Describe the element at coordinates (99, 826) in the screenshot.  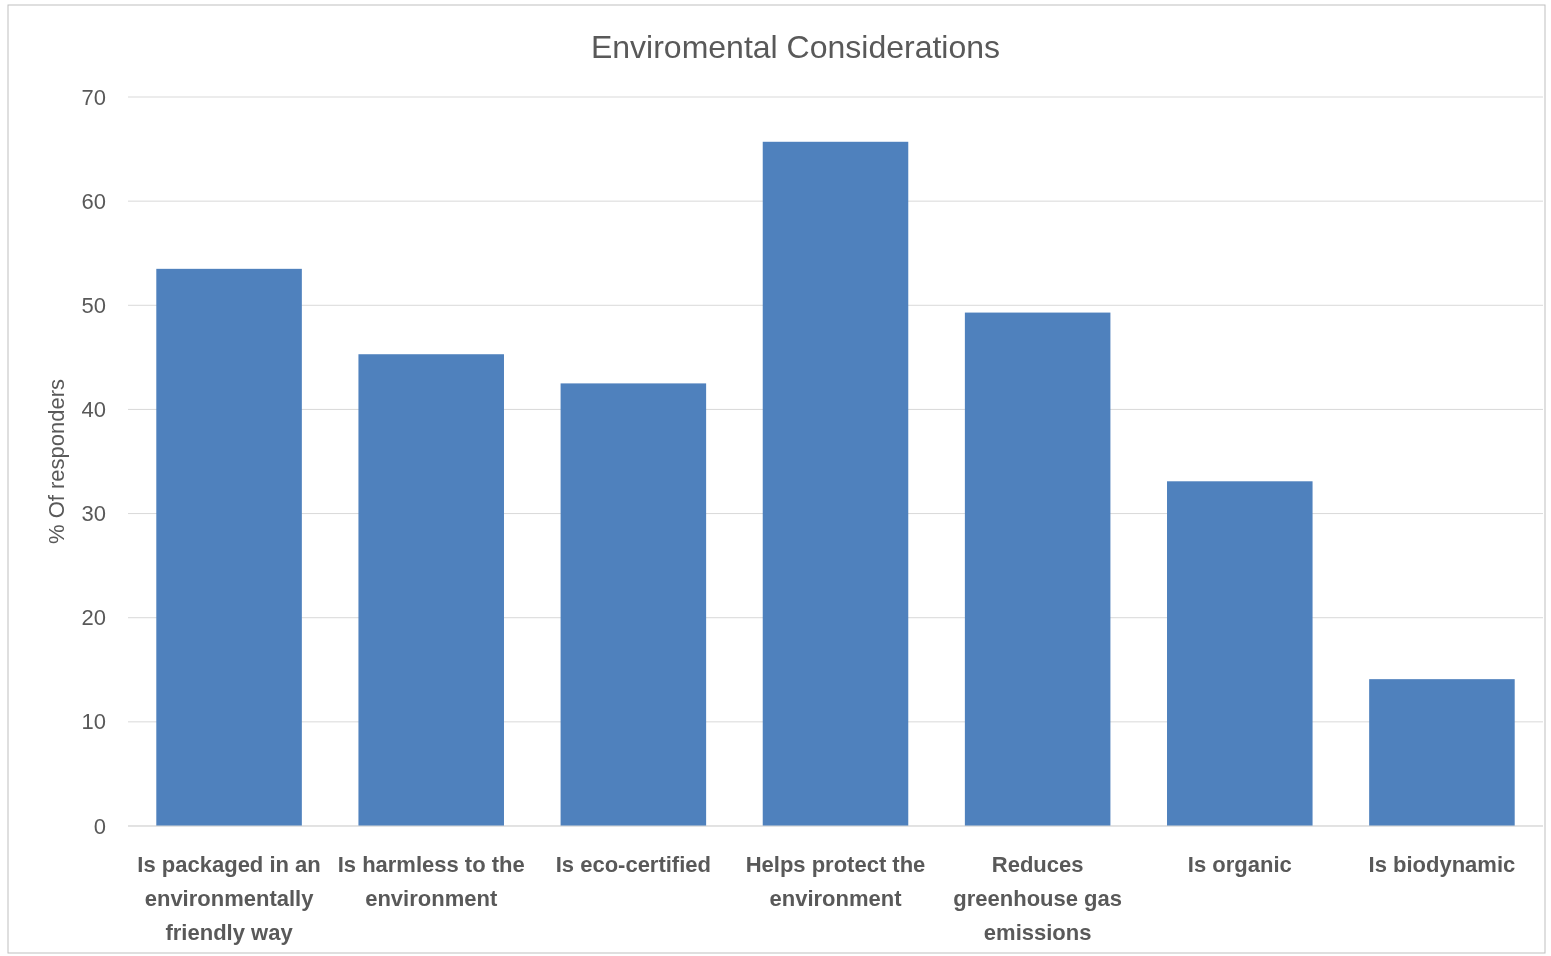
I see `y-tick-label: 0` at that location.